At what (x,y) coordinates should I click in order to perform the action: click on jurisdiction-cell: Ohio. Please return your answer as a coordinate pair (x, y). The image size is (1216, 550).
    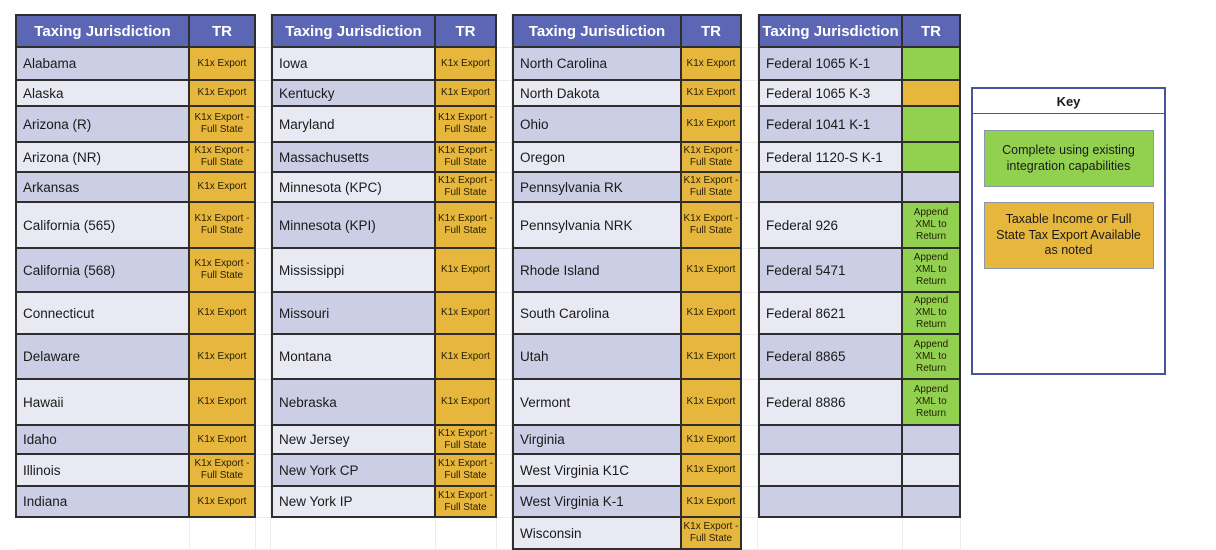
    Looking at the image, I should click on (597, 125).